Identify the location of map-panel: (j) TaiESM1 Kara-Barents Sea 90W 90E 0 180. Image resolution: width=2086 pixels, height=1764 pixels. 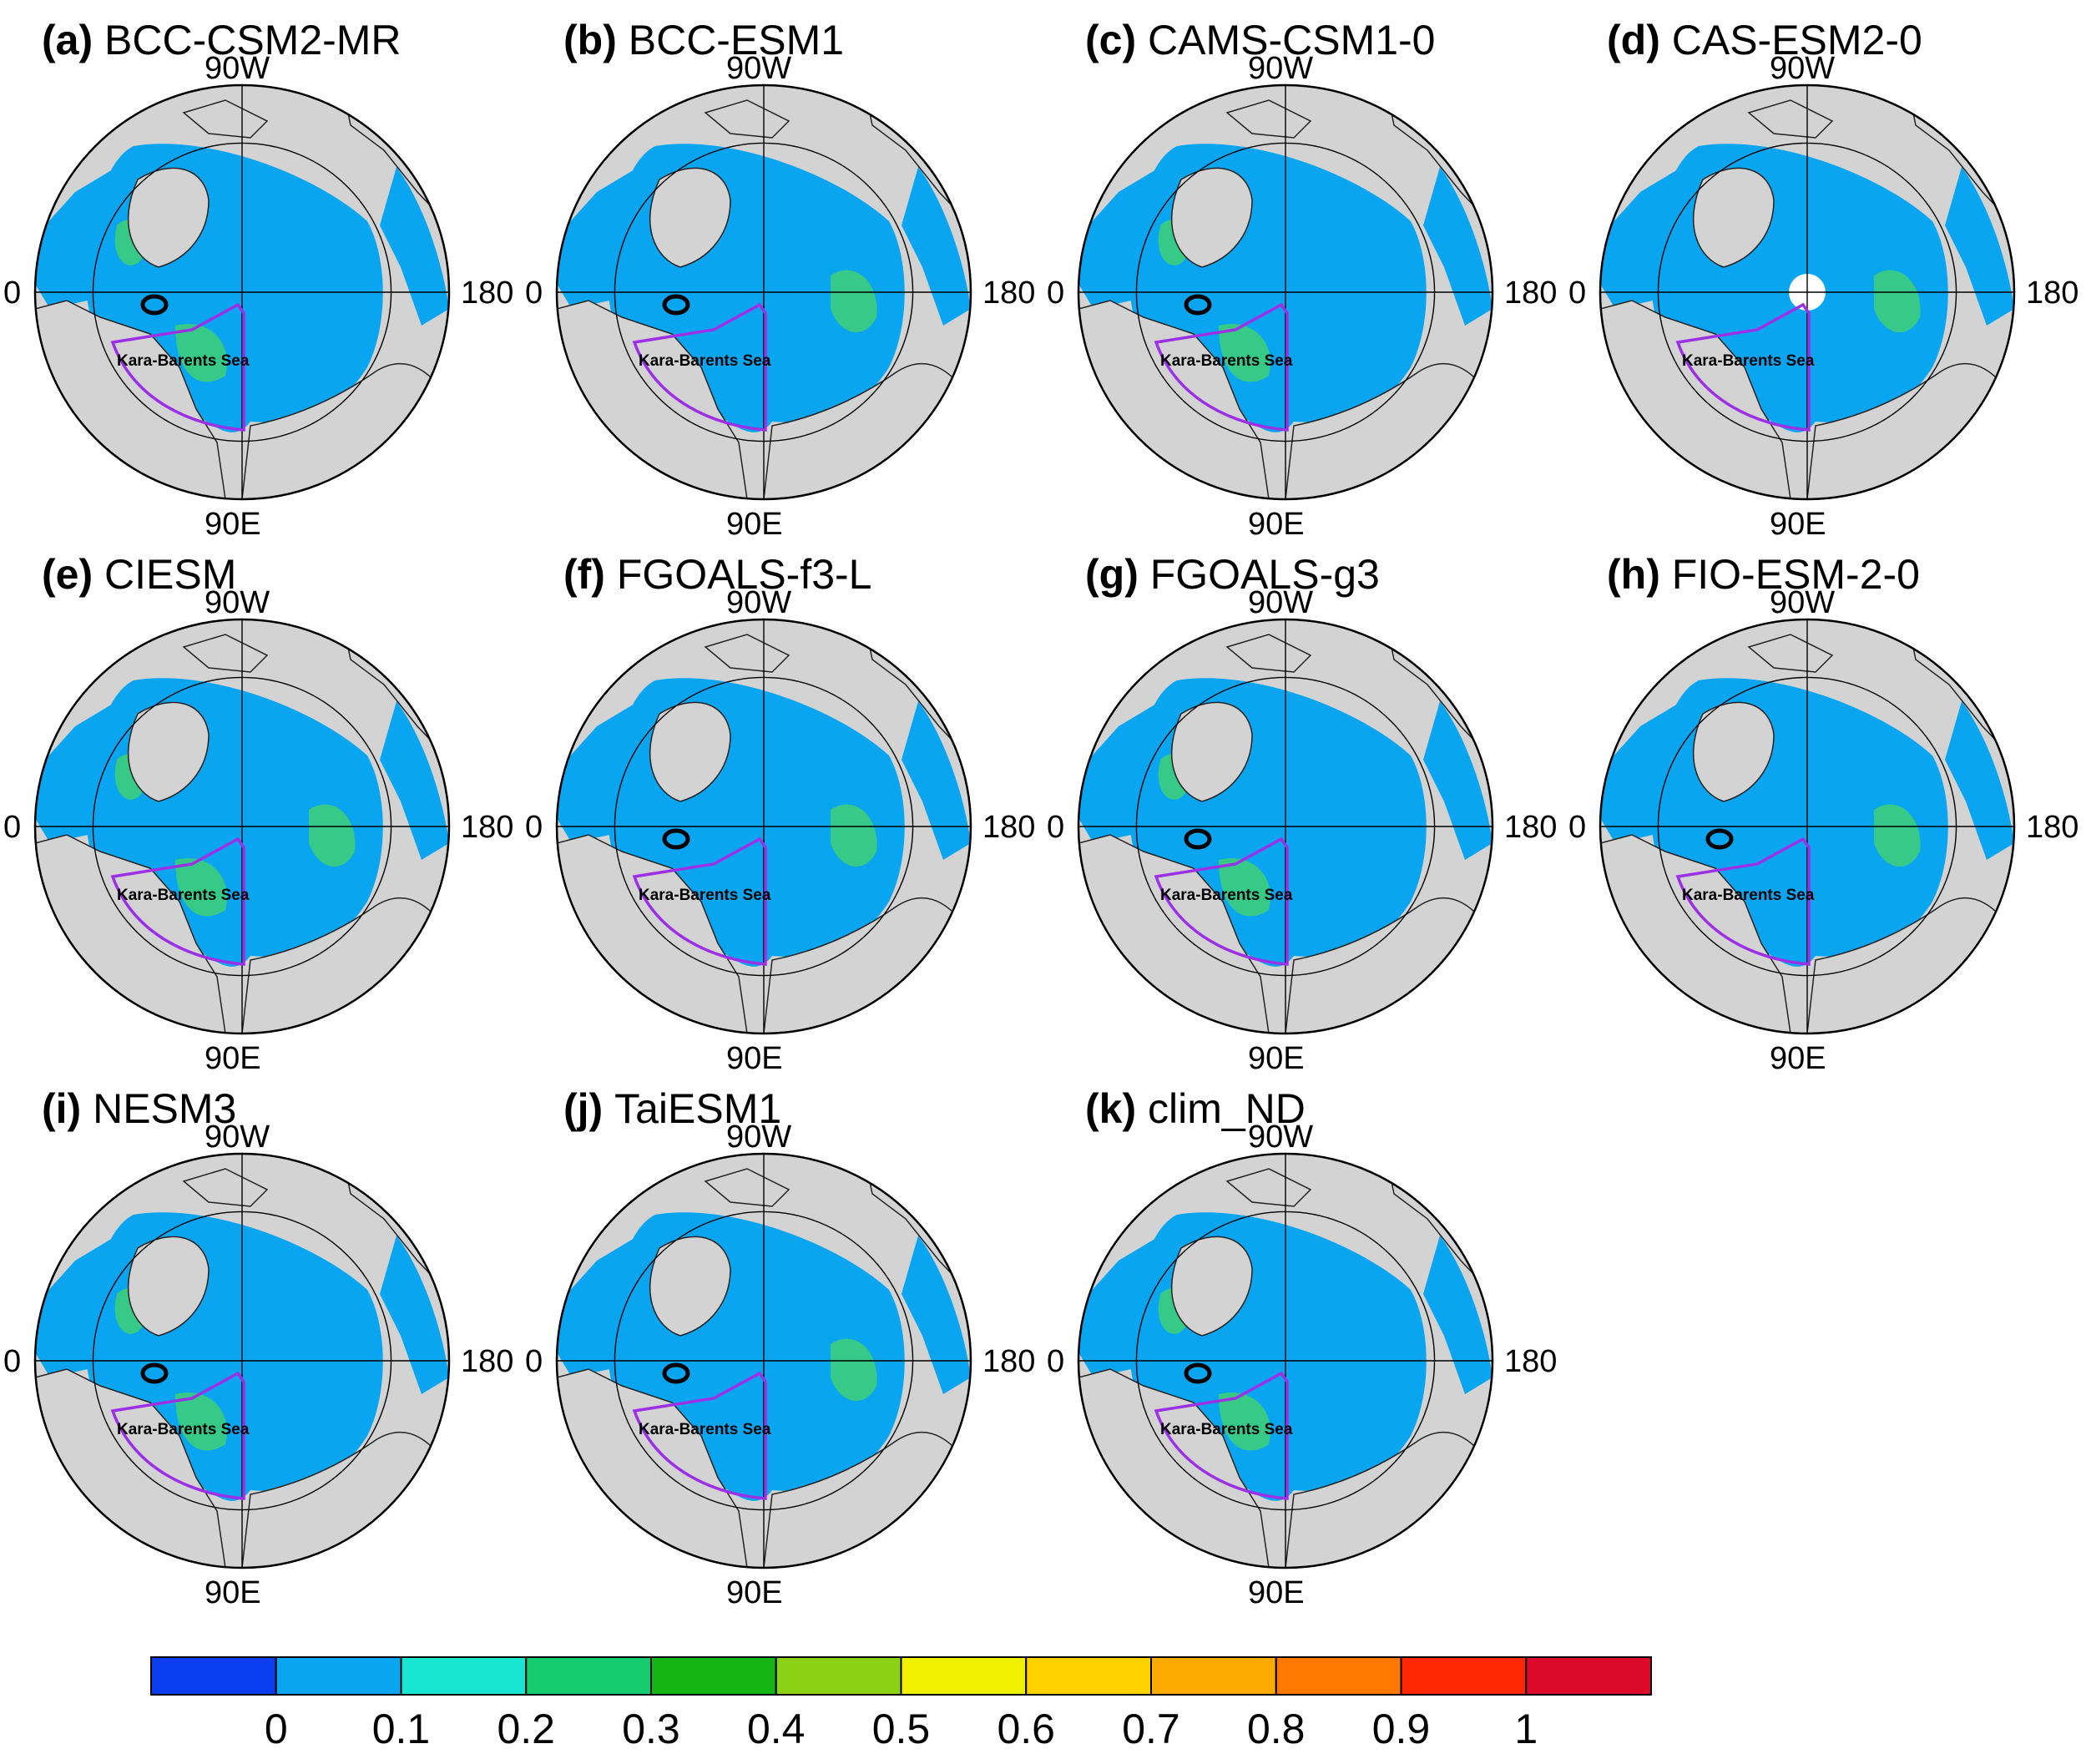
(780, 1347).